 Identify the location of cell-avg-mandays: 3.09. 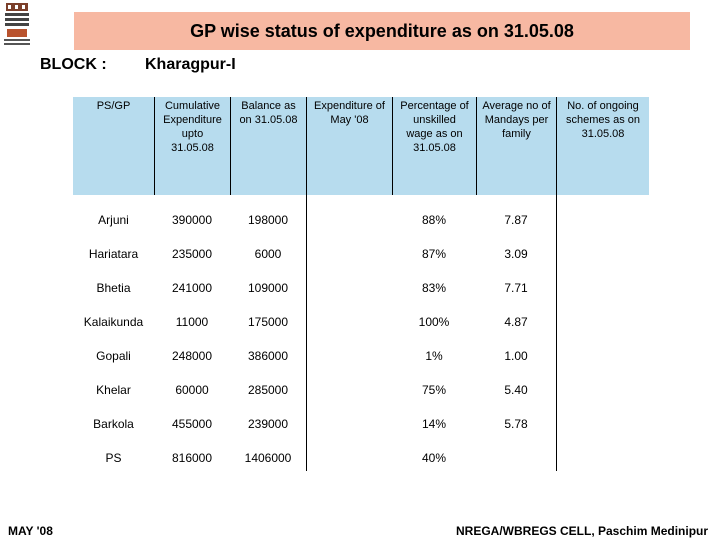
(516, 254).